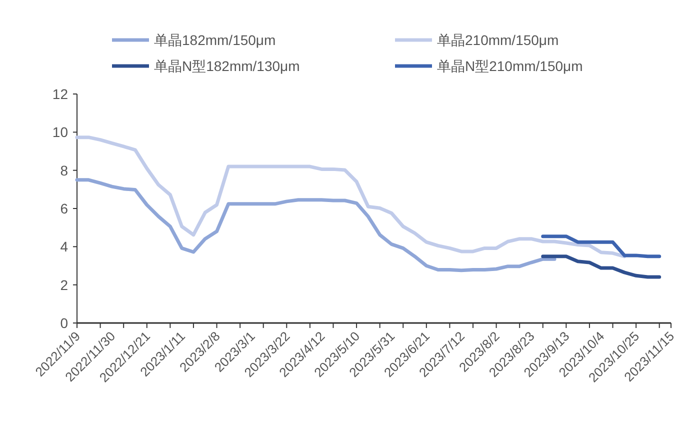 The width and height of the screenshot is (681, 421). Describe the element at coordinates (60, 132) in the screenshot. I see `y-tick-label: 10` at that location.